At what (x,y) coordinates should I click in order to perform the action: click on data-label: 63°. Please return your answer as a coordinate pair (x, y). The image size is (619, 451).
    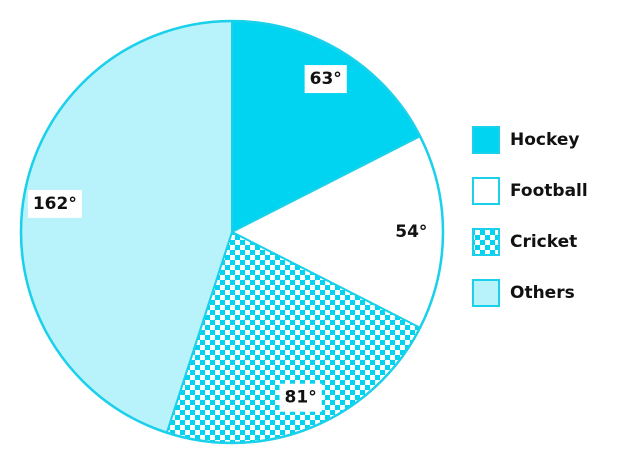
    Looking at the image, I should click on (326, 79).